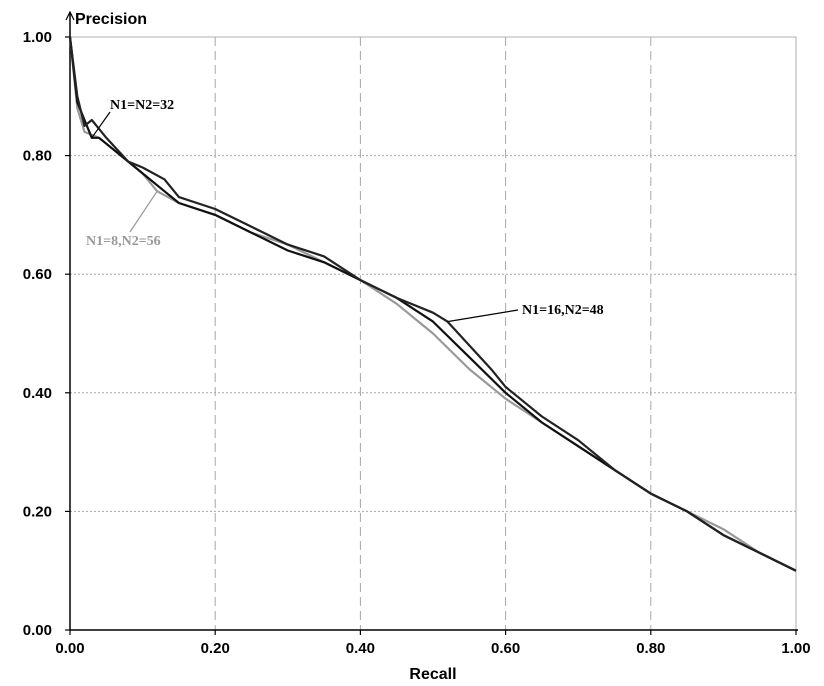 The image size is (824, 686). I want to click on y-tick-label: 0.20, so click(37, 511).